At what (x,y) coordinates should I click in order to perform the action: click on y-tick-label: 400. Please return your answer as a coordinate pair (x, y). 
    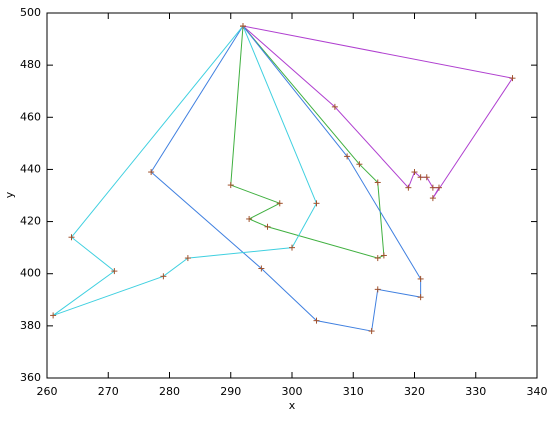
    Looking at the image, I should click on (30, 273).